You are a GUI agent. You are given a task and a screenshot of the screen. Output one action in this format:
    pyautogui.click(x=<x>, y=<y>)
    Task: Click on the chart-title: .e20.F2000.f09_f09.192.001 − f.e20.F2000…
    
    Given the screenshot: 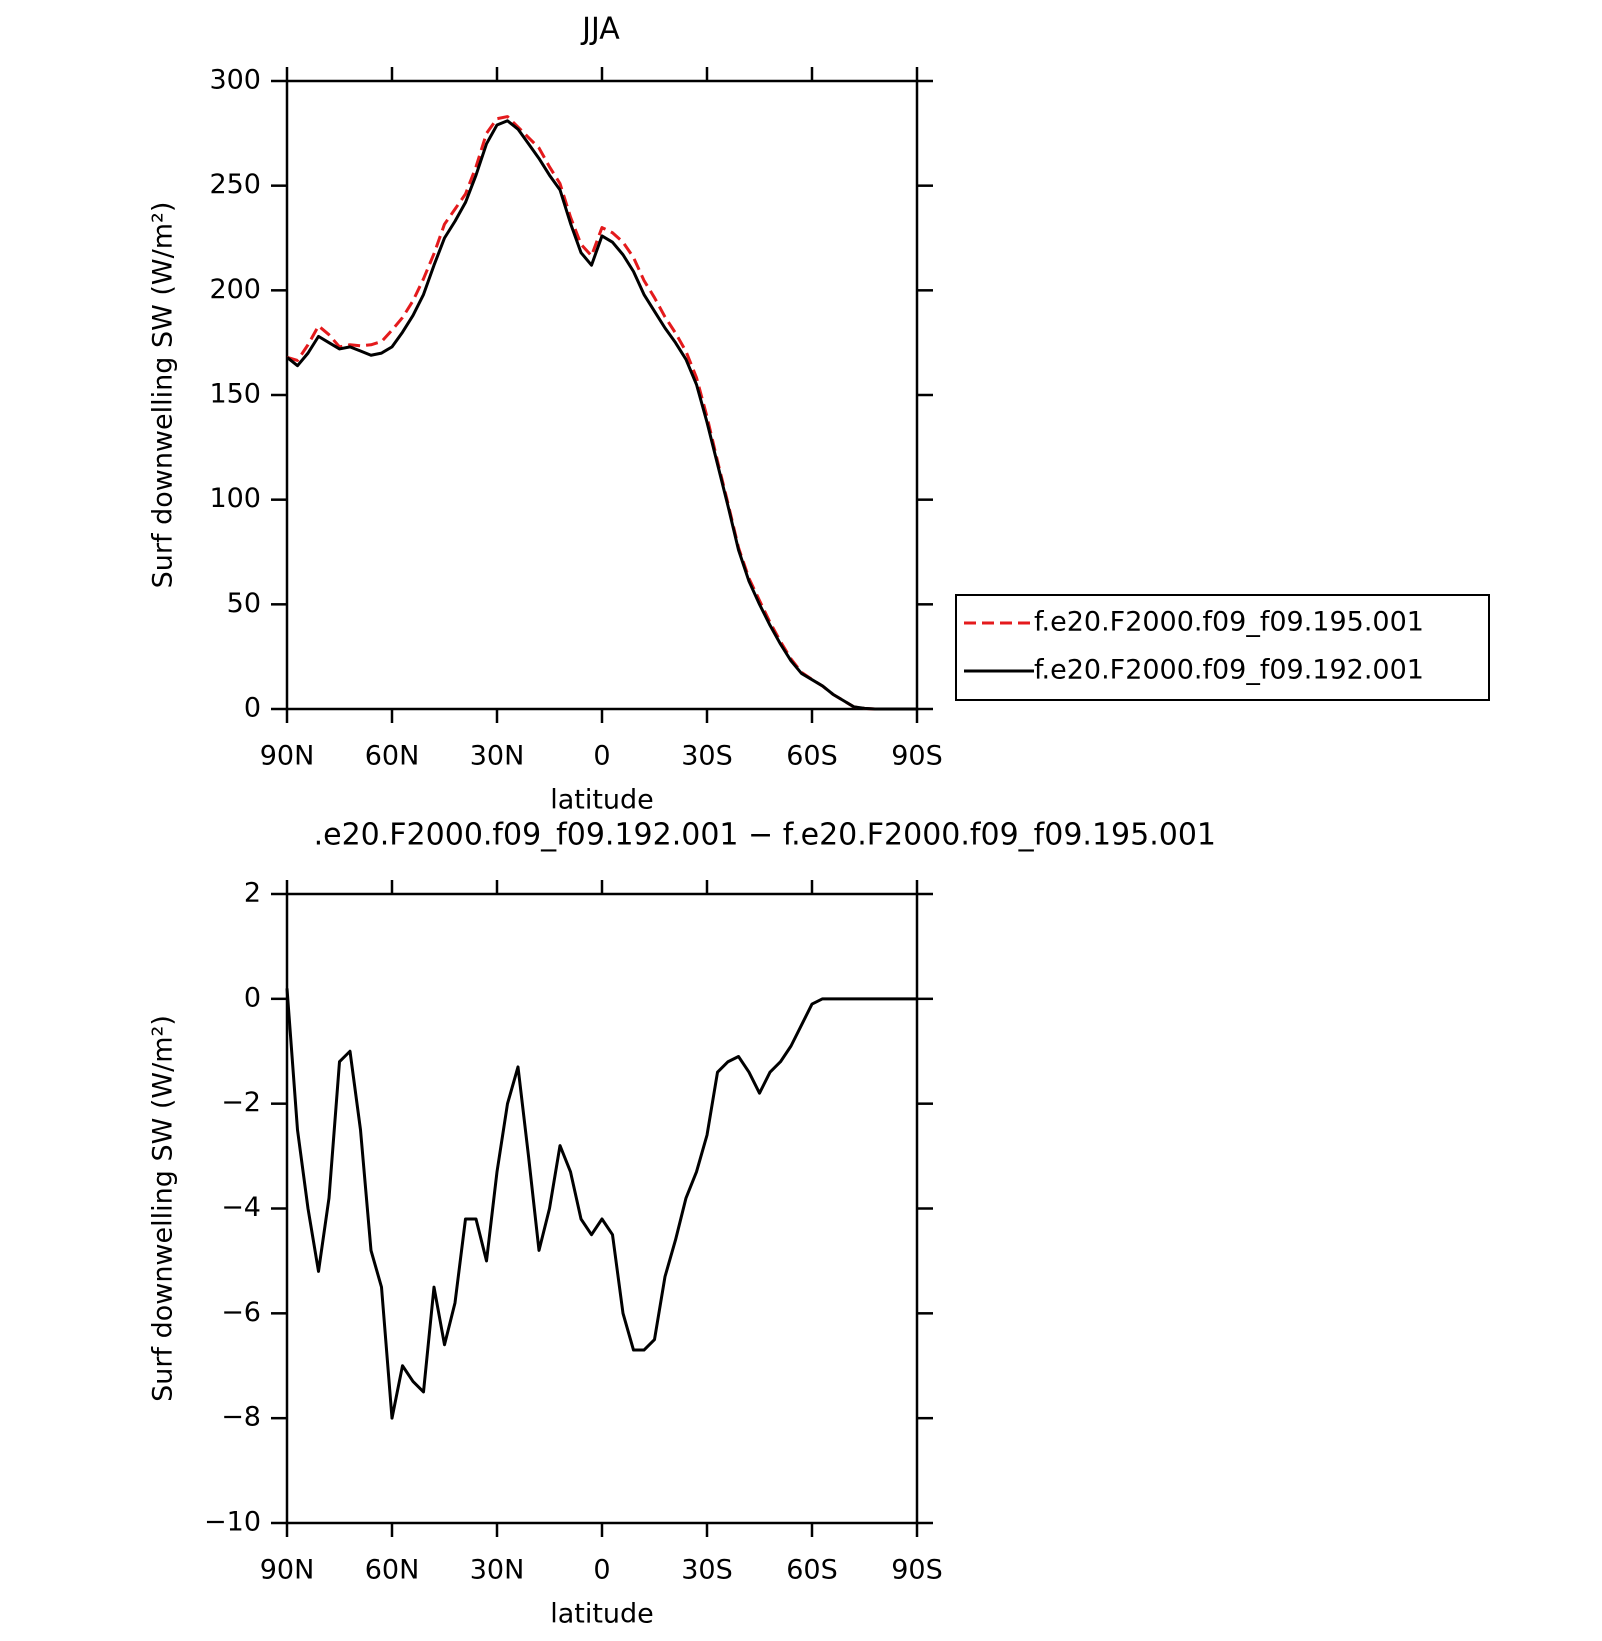 What is the action you would take?
    pyautogui.click(x=765, y=835)
    